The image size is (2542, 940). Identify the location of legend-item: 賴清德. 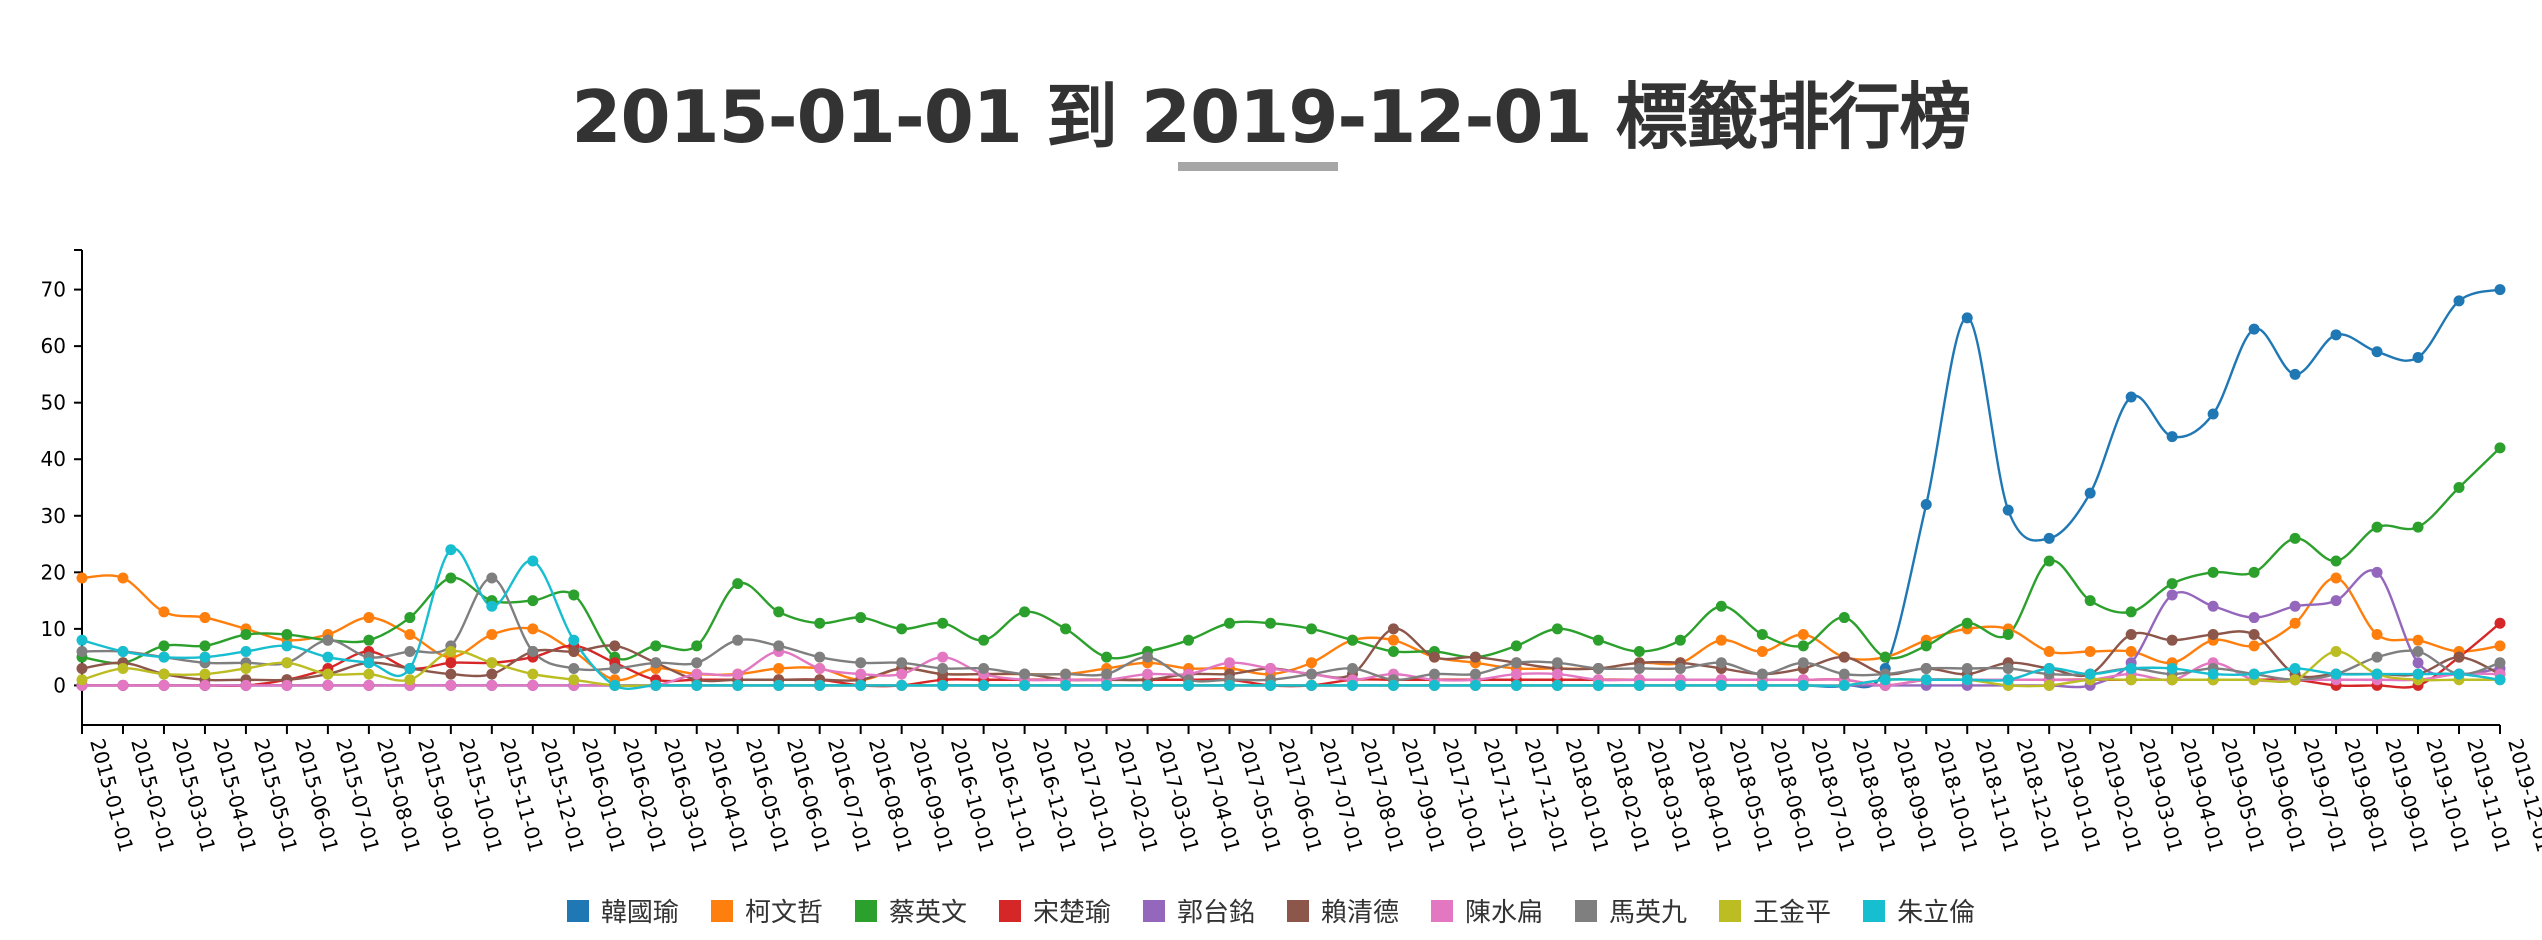
(1343, 910).